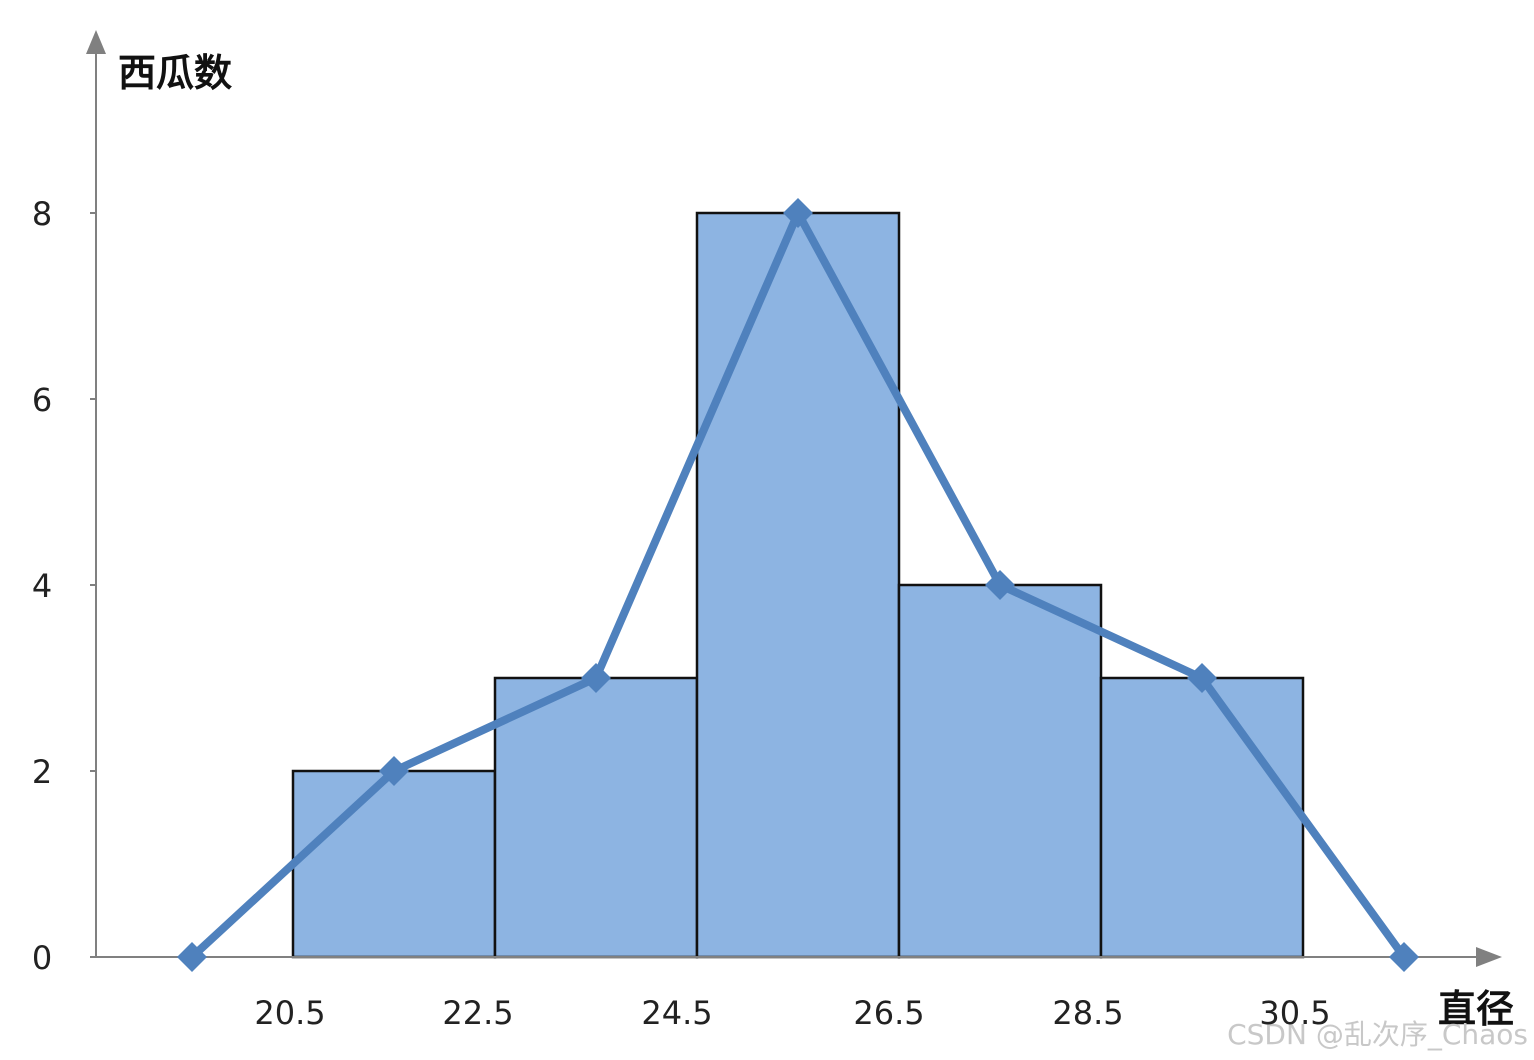 This screenshot has height=1060, width=1534. I want to click on y-tick-label: 8, so click(42, 214).